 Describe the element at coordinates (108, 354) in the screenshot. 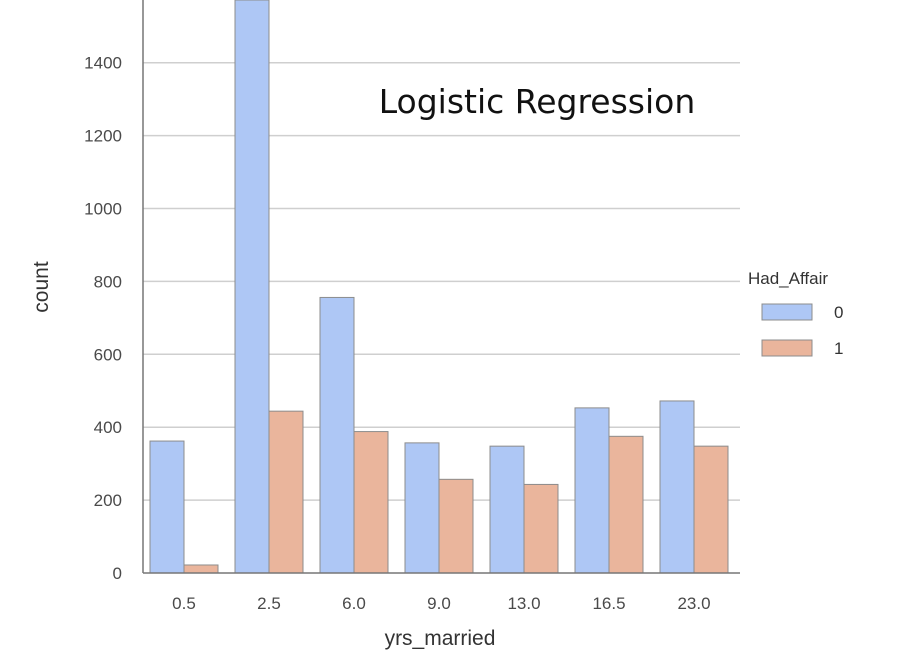

I see `y-tick-label: 600` at that location.